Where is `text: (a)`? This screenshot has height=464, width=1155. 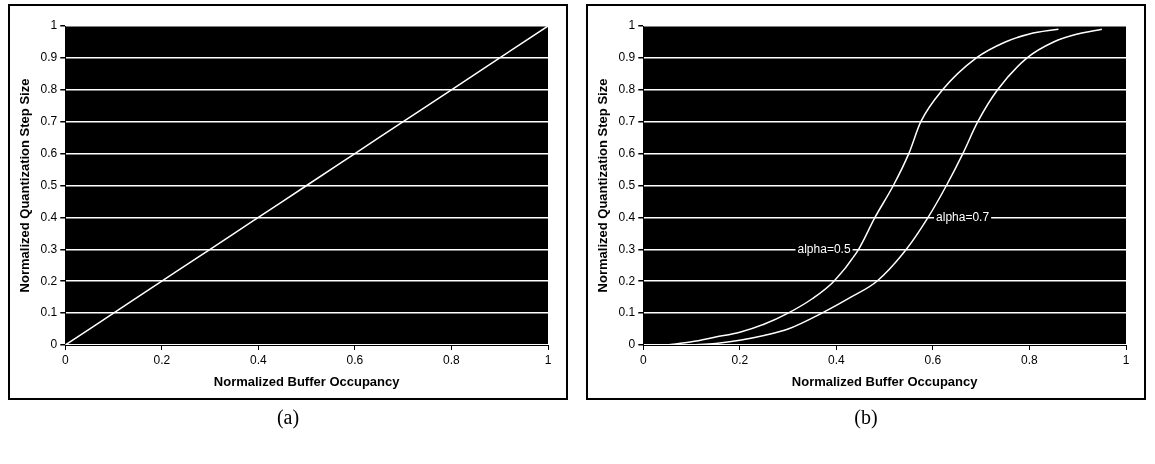
text: (a) is located at coordinates (288, 417).